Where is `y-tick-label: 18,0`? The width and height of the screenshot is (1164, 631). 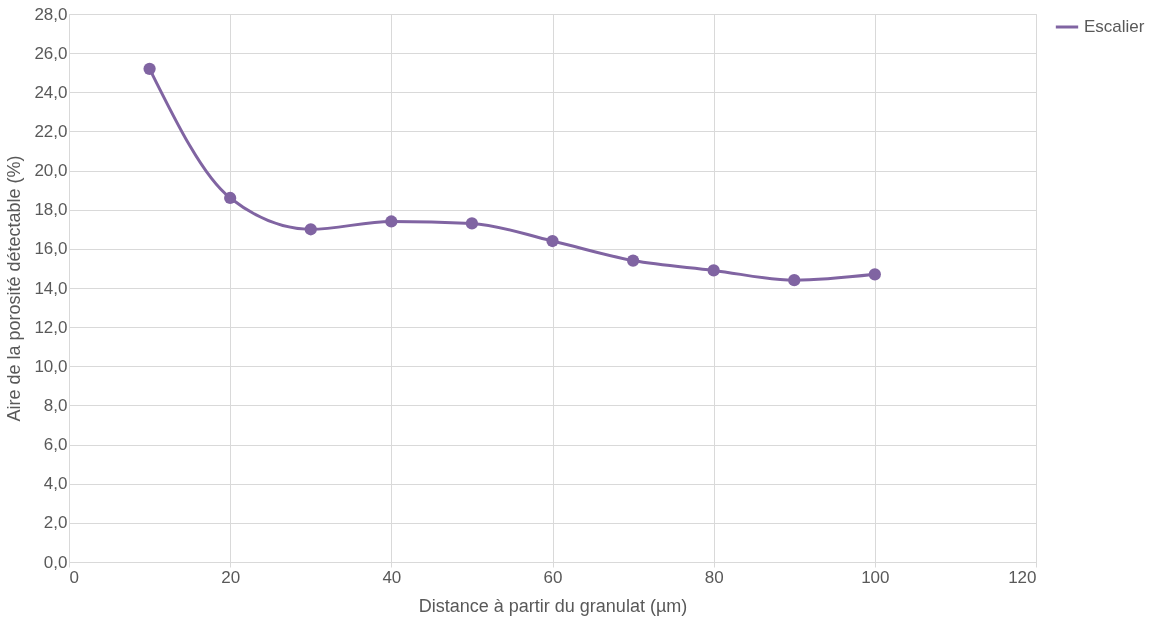
y-tick-label: 18,0 is located at coordinates (51, 210).